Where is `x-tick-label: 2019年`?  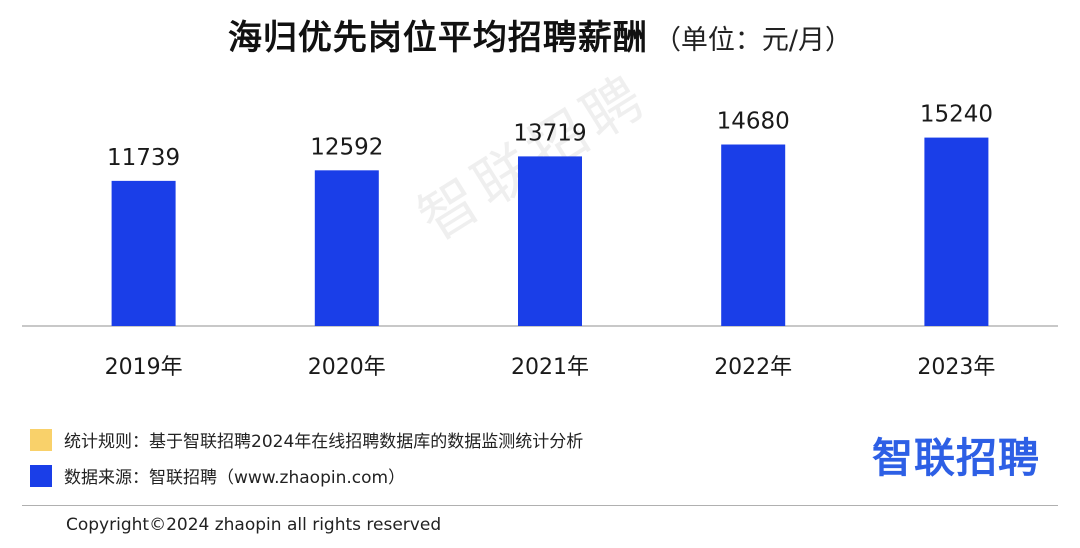 x-tick-label: 2019年 is located at coordinates (144, 367).